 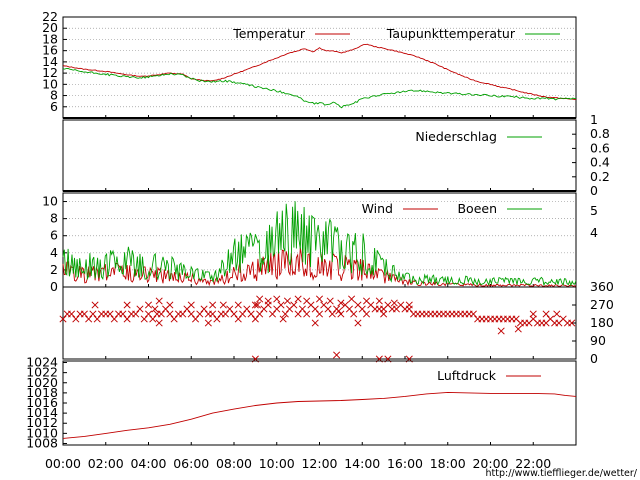 What do you see at coordinates (456, 136) in the screenshot?
I see `legend-label: Niederschlag` at bounding box center [456, 136].